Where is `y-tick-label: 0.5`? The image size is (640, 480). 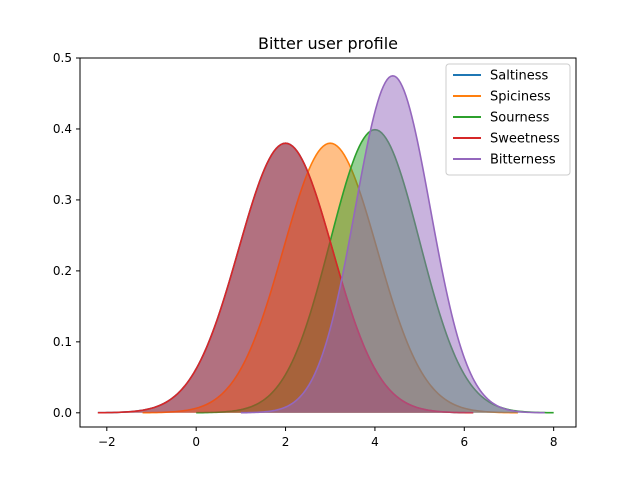 y-tick-label: 0.5 is located at coordinates (62, 58).